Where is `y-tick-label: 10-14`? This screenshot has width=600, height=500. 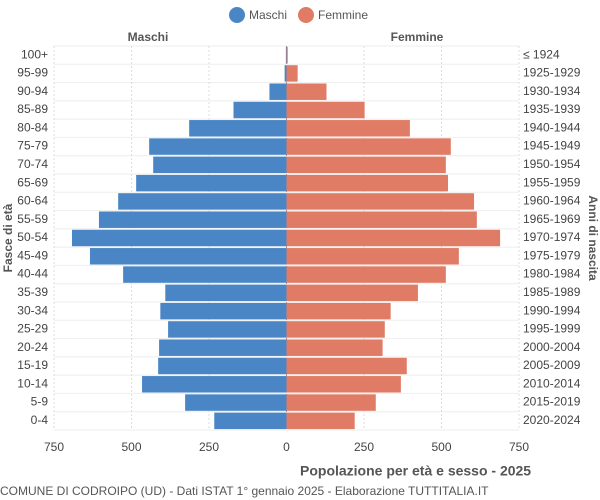 y-tick-label: 10-14 is located at coordinates (32, 383).